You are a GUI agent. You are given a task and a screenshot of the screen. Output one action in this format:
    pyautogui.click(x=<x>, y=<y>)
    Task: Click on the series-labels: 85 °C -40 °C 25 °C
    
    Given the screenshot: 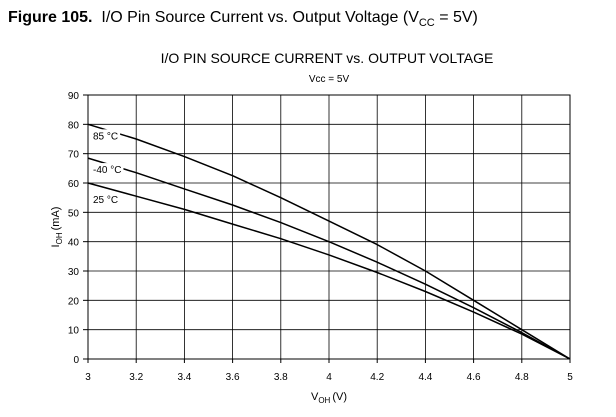 What is the action you would take?
    pyautogui.click(x=107, y=167)
    